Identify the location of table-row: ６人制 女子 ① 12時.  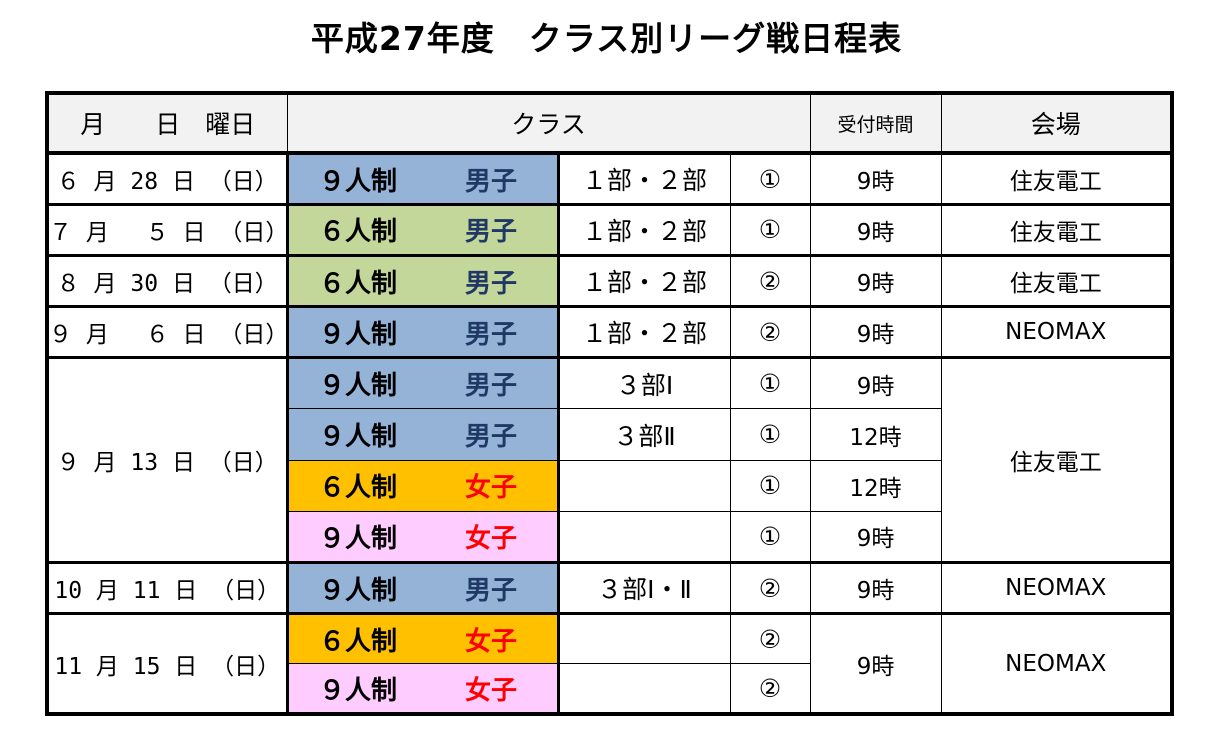
(609, 485).